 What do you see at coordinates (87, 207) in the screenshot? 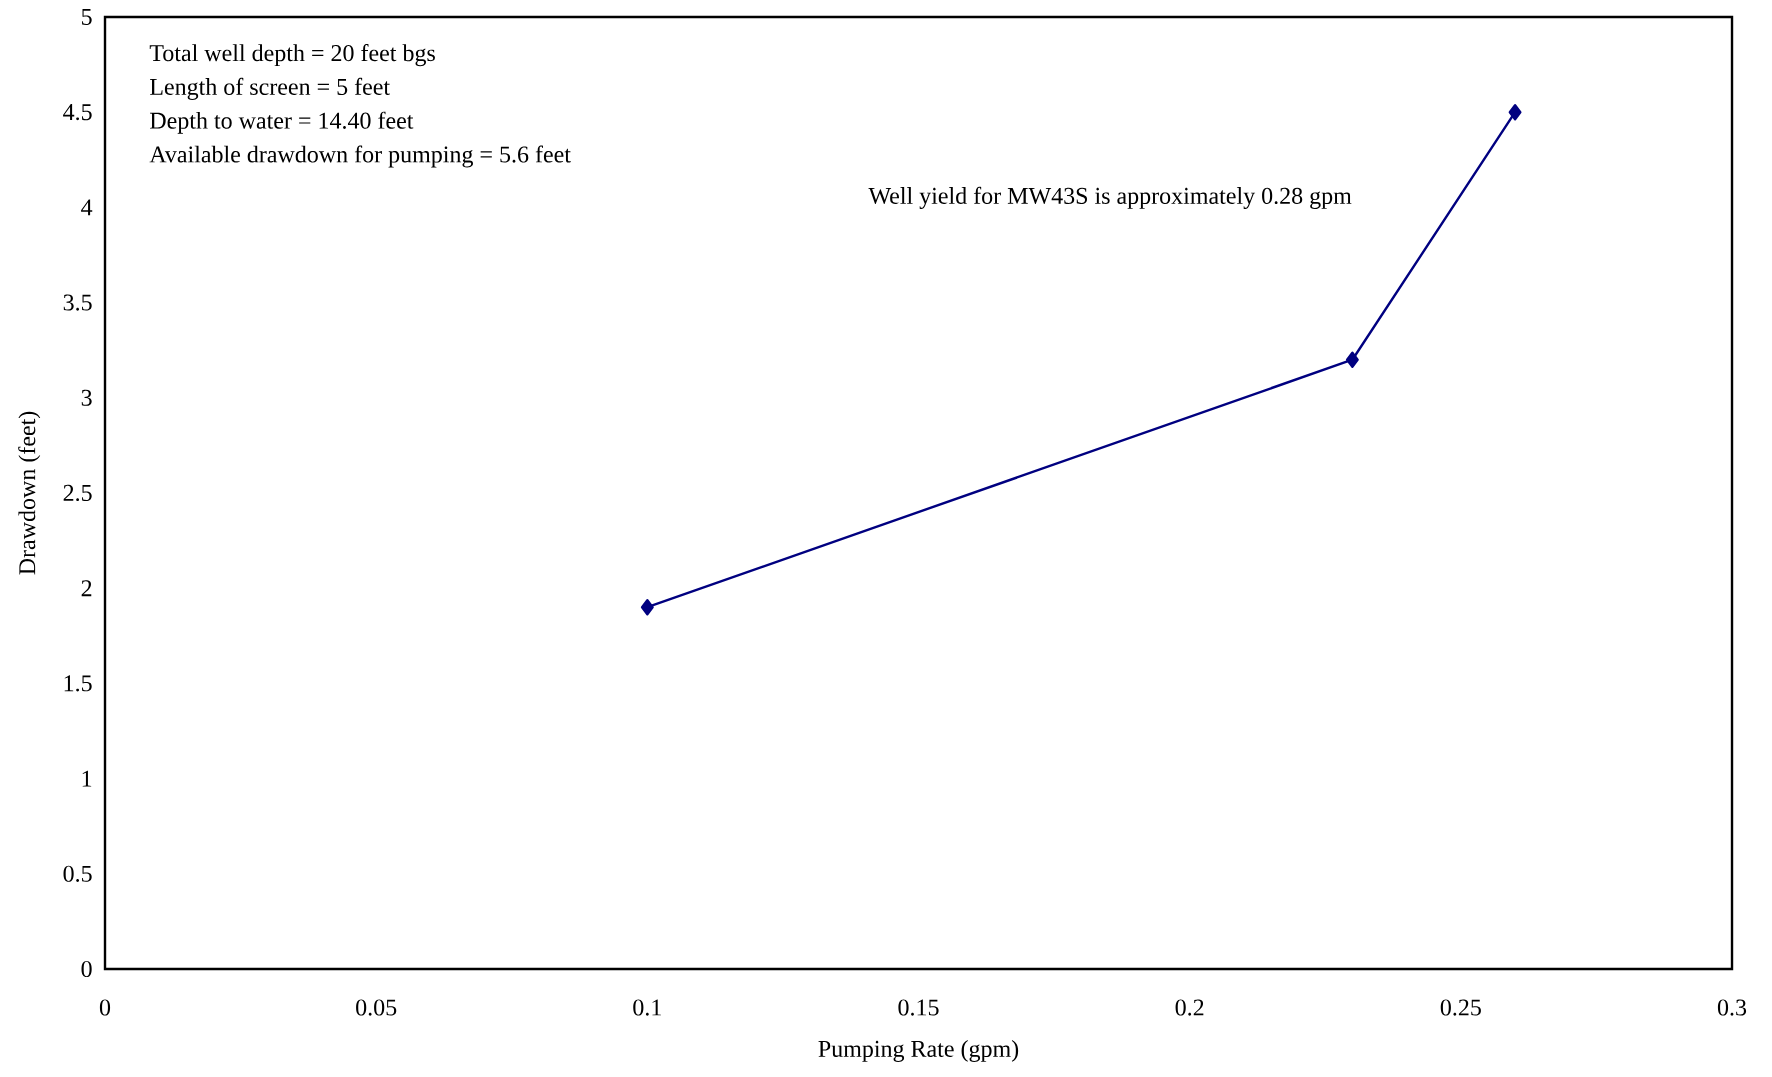
I see `y-tick-label: 4` at bounding box center [87, 207].